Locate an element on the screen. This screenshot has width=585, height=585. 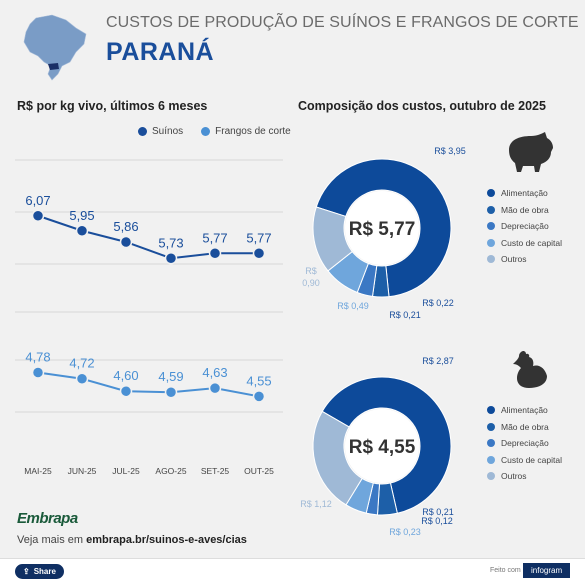
slice-label-line: R$ is located at coordinates (311, 271).